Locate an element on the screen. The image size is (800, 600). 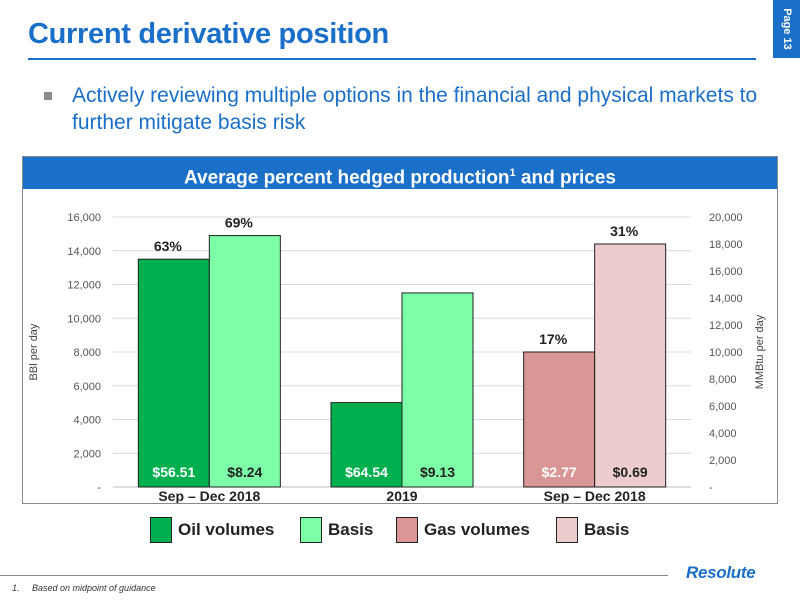
bar-price-label: $64.54 is located at coordinates (366, 472).